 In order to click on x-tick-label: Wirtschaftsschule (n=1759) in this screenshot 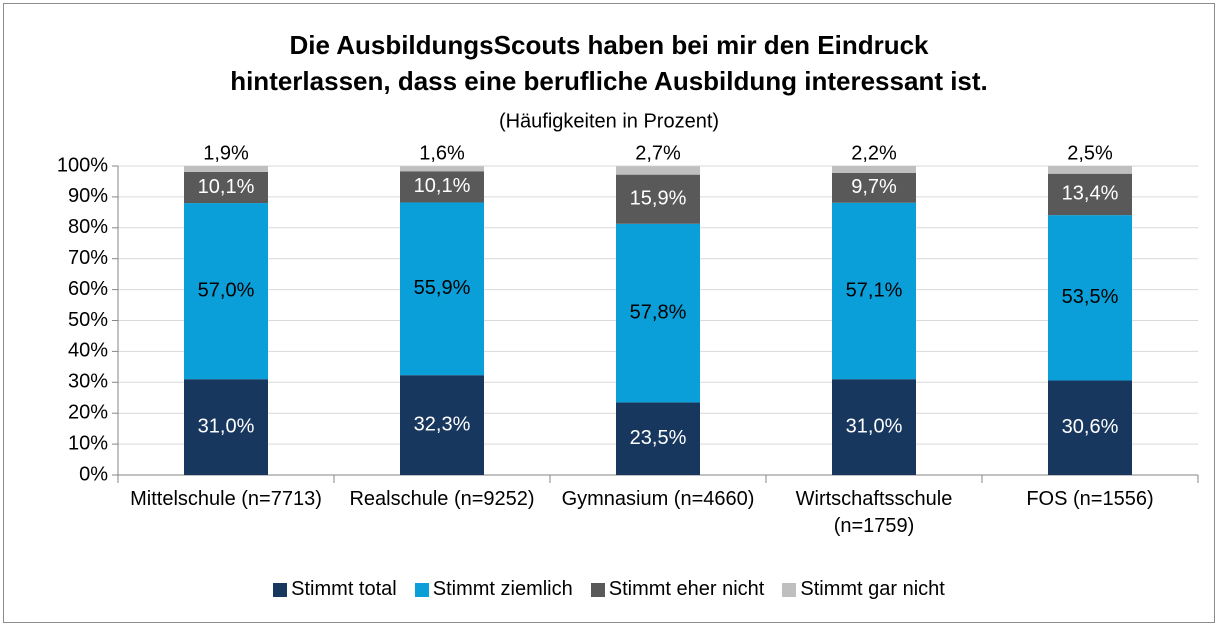, I will do `click(874, 512)`.